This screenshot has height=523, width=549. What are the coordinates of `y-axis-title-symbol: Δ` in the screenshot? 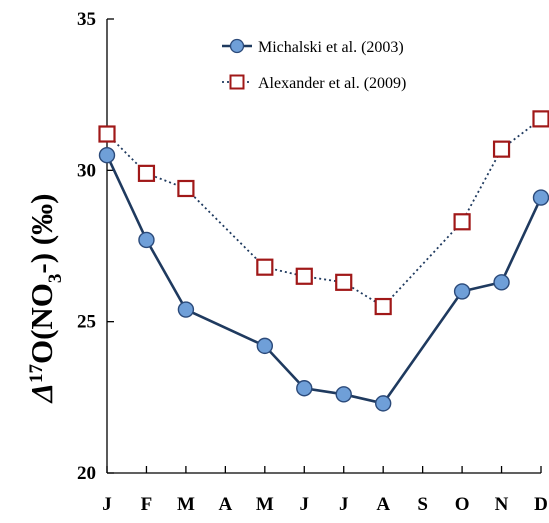 It's located at (41, 393).